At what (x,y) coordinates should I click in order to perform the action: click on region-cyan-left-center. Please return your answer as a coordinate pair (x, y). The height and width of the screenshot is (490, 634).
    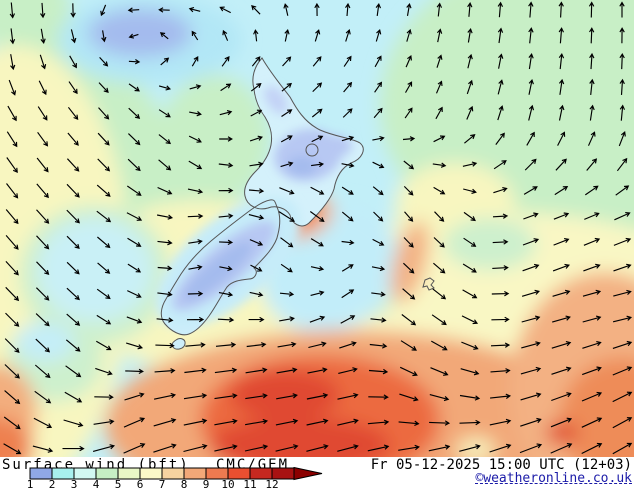
    Looking at the image, I should click on (95, 270).